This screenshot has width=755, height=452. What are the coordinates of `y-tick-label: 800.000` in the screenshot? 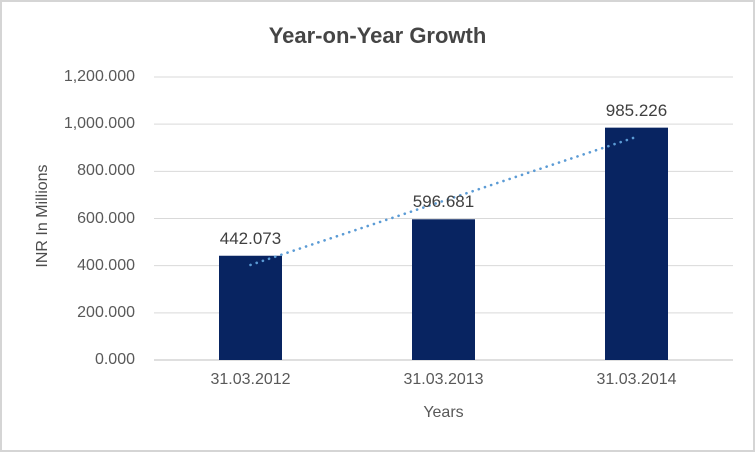 It's located at (106, 171).